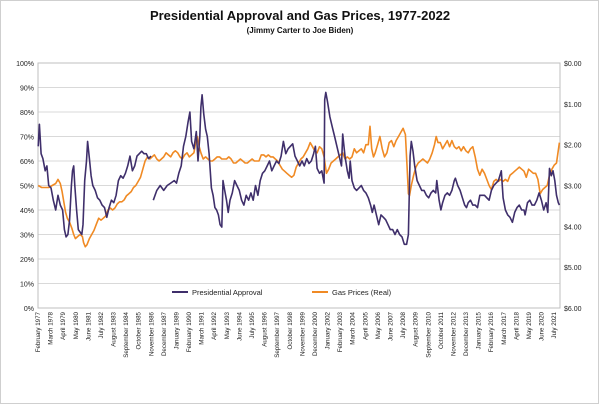 The width and height of the screenshot is (599, 409). Describe the element at coordinates (328, 330) in the screenshot. I see `x-tick-label: January 2002` at that location.